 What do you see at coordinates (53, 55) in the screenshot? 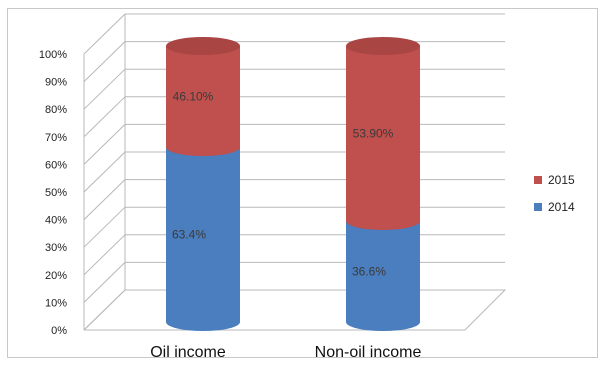
I see `y-tick-label: 100%` at bounding box center [53, 55].